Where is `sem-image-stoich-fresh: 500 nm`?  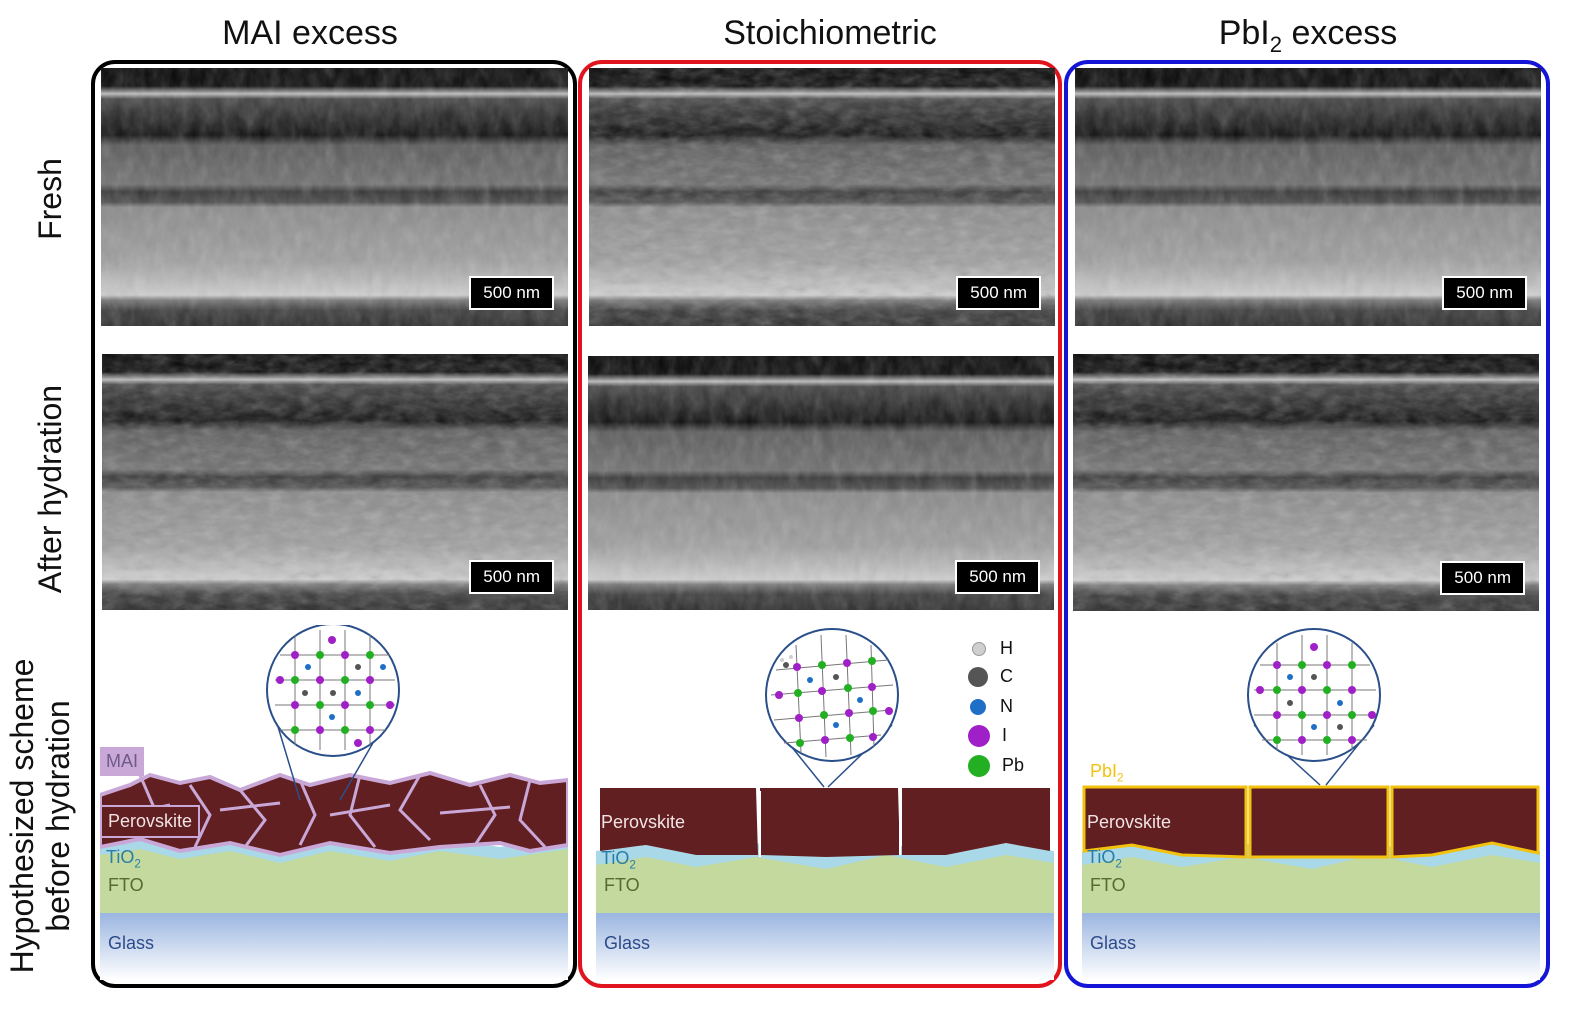 sem-image-stoich-fresh: 500 nm is located at coordinates (822, 197).